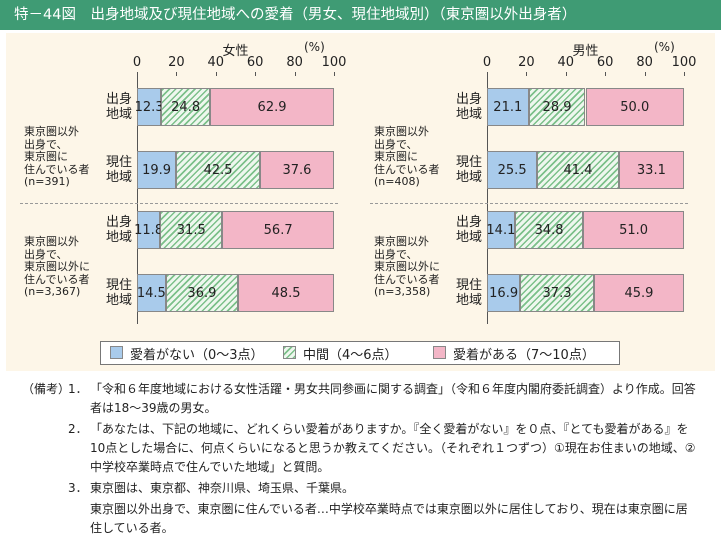 Image resolution: width=721 pixels, height=540 pixels. I want to click on notes-label: （備考）, so click(46, 389).